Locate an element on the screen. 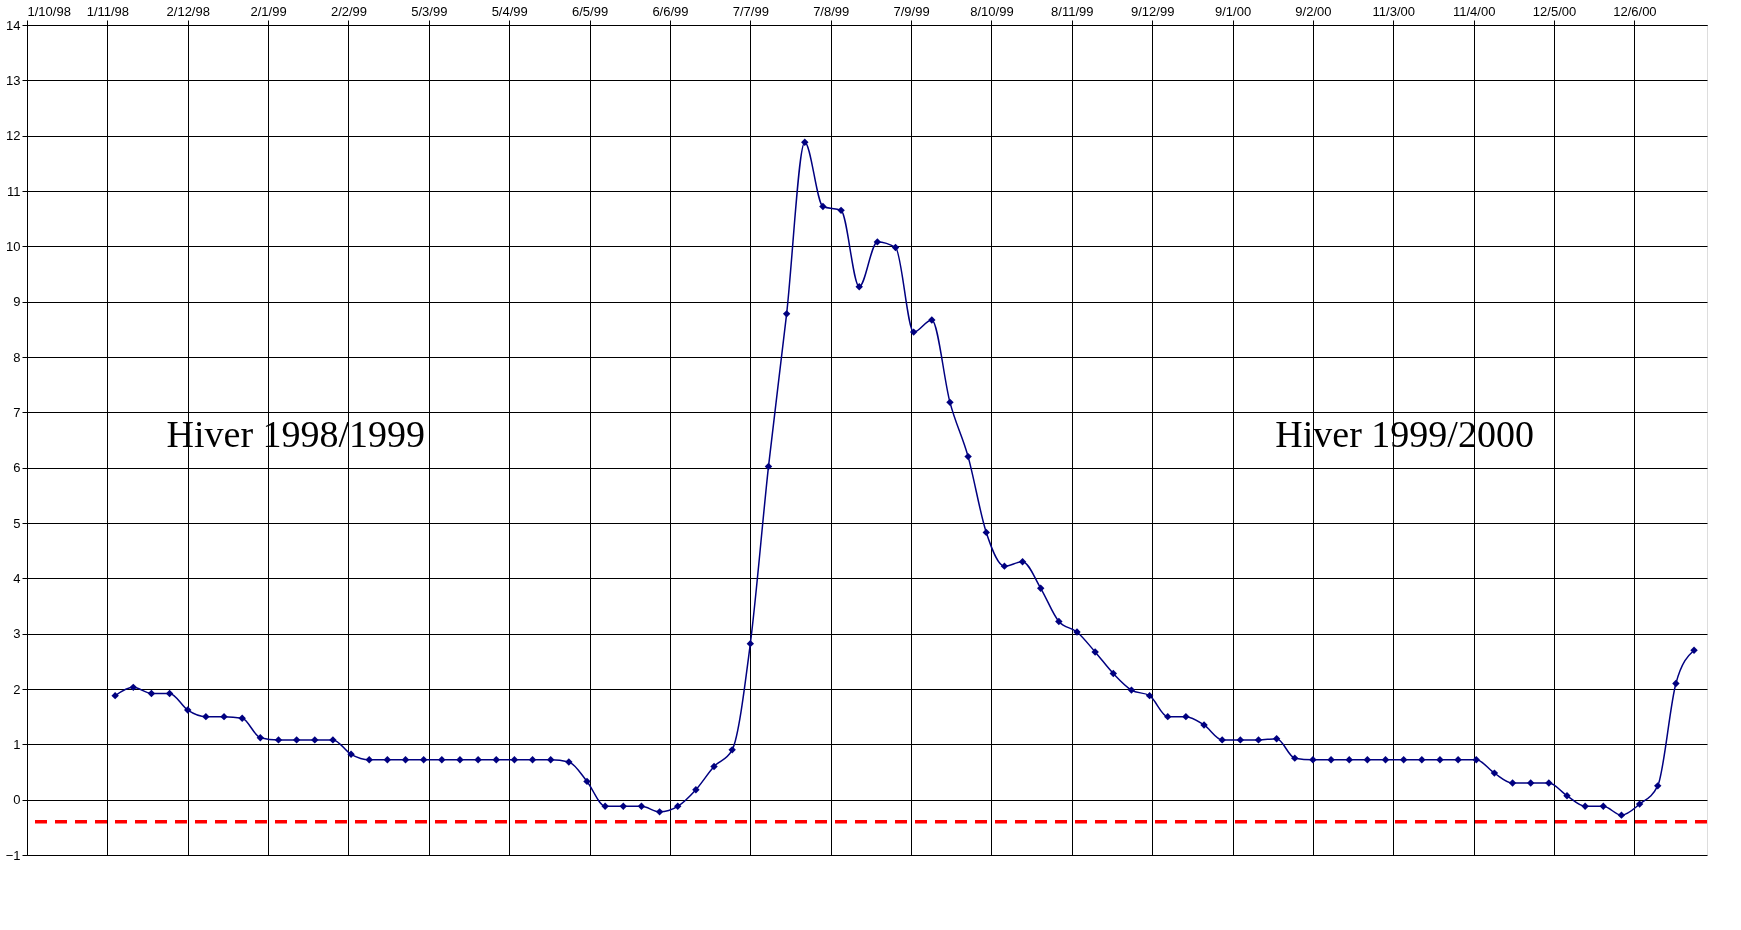 This screenshot has height=930, width=1741. y-tick-label: 14 is located at coordinates (13, 25).